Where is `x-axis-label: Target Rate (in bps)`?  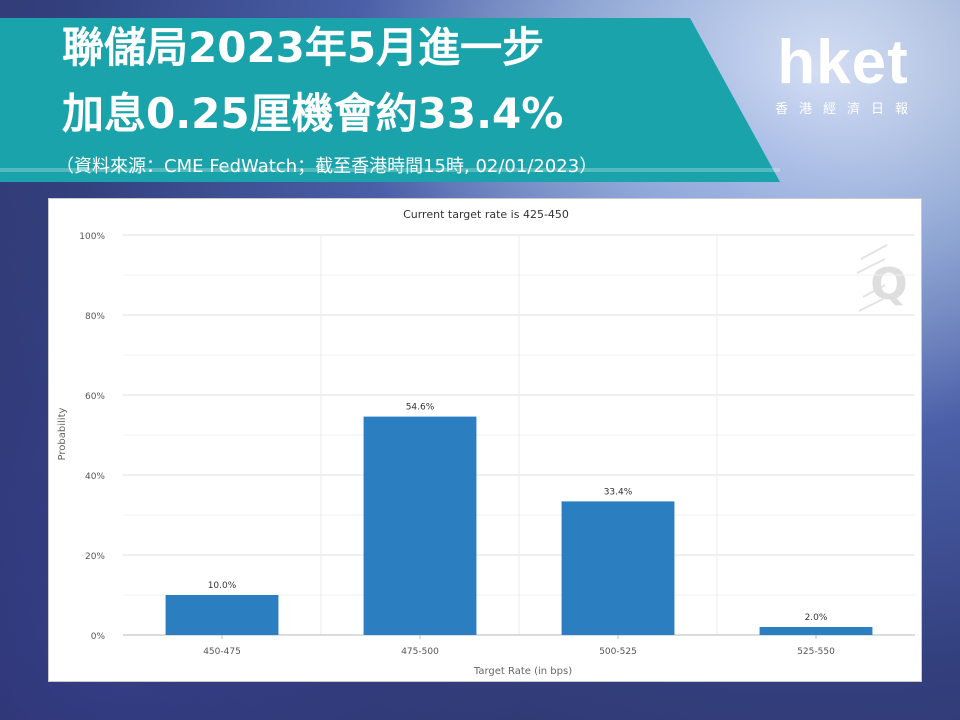
x-axis-label: Target Rate (in bps) is located at coordinates (522, 671).